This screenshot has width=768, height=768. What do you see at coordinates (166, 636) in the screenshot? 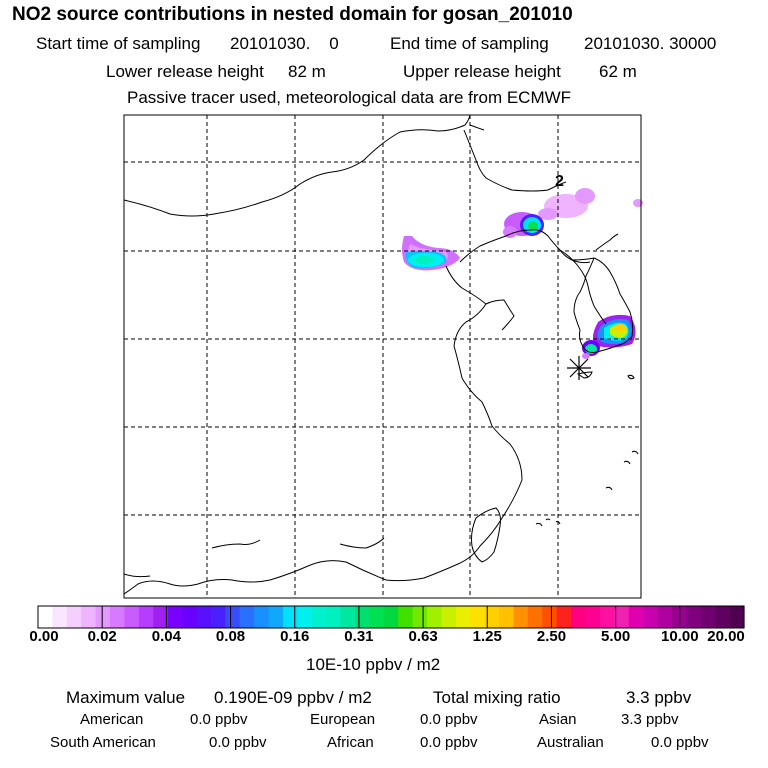
I see `colorbar-tick-label: 0.04` at bounding box center [166, 636].